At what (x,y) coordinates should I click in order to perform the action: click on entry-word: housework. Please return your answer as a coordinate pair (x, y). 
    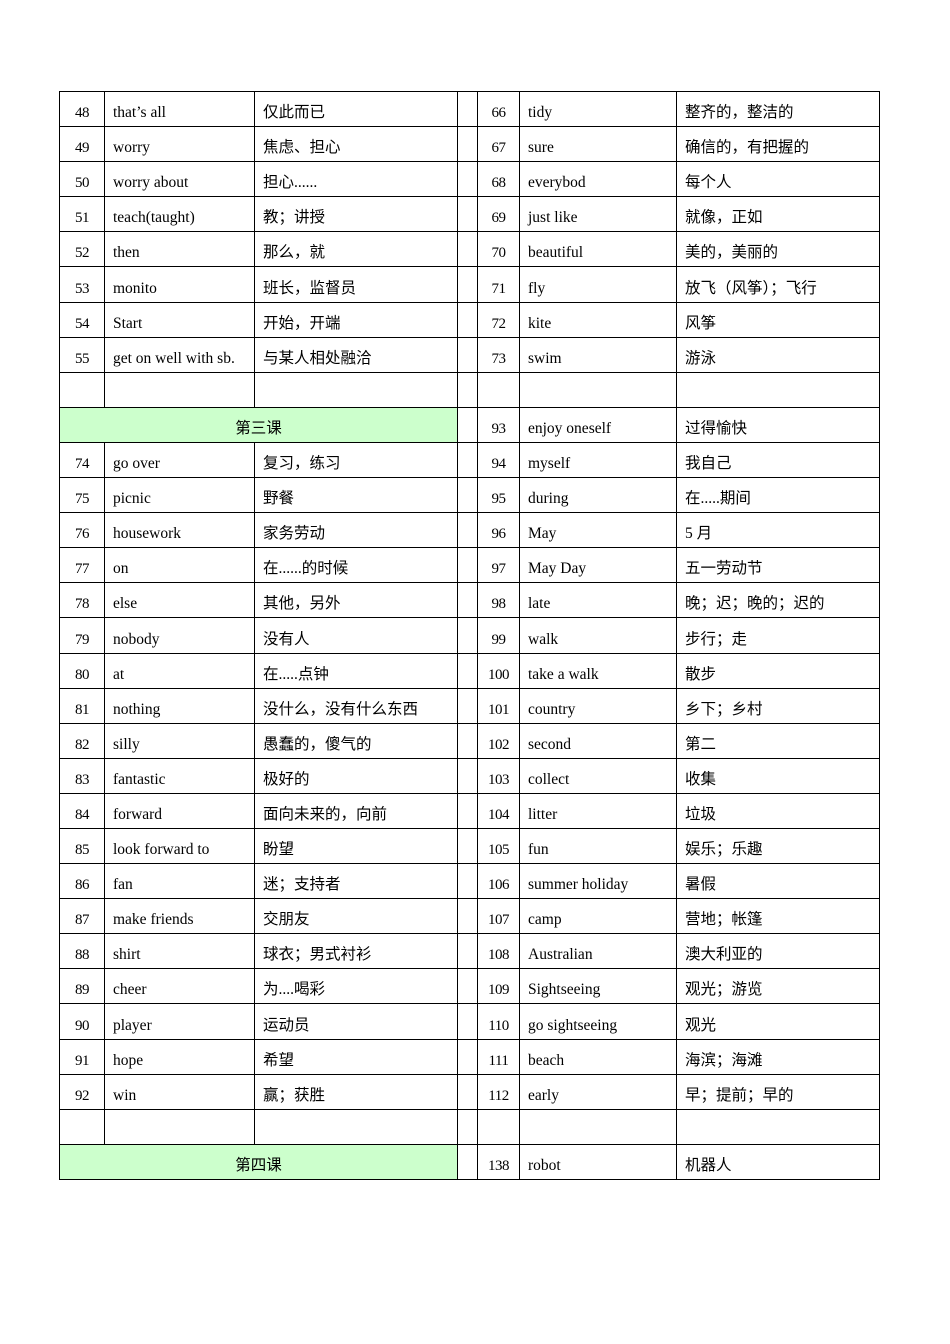
    Looking at the image, I should click on (179, 530).